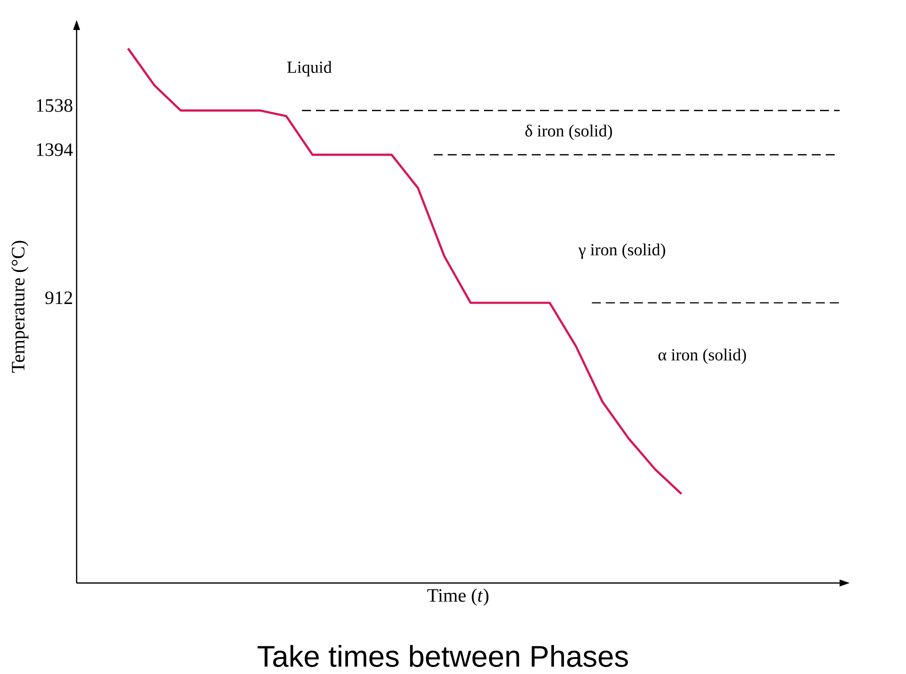 This screenshot has width=906, height=674. Describe the element at coordinates (568, 132) in the screenshot. I see `annotation: δ iron (solid)` at that location.